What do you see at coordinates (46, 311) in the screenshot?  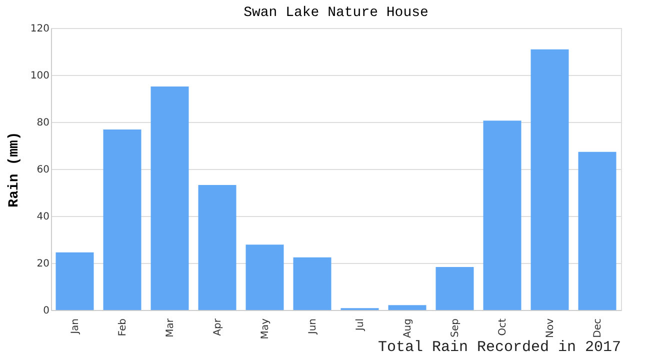 I see `y-tick-label: 0` at bounding box center [46, 311].